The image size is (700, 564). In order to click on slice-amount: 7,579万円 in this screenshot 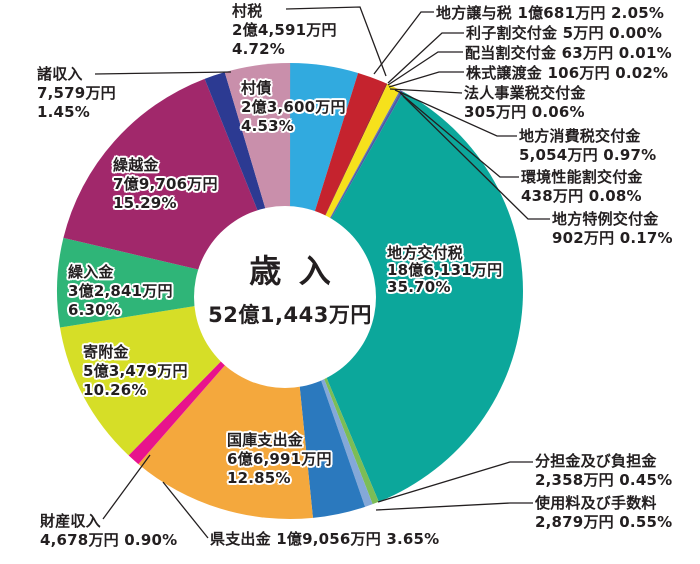, I will do `click(76, 93)`.